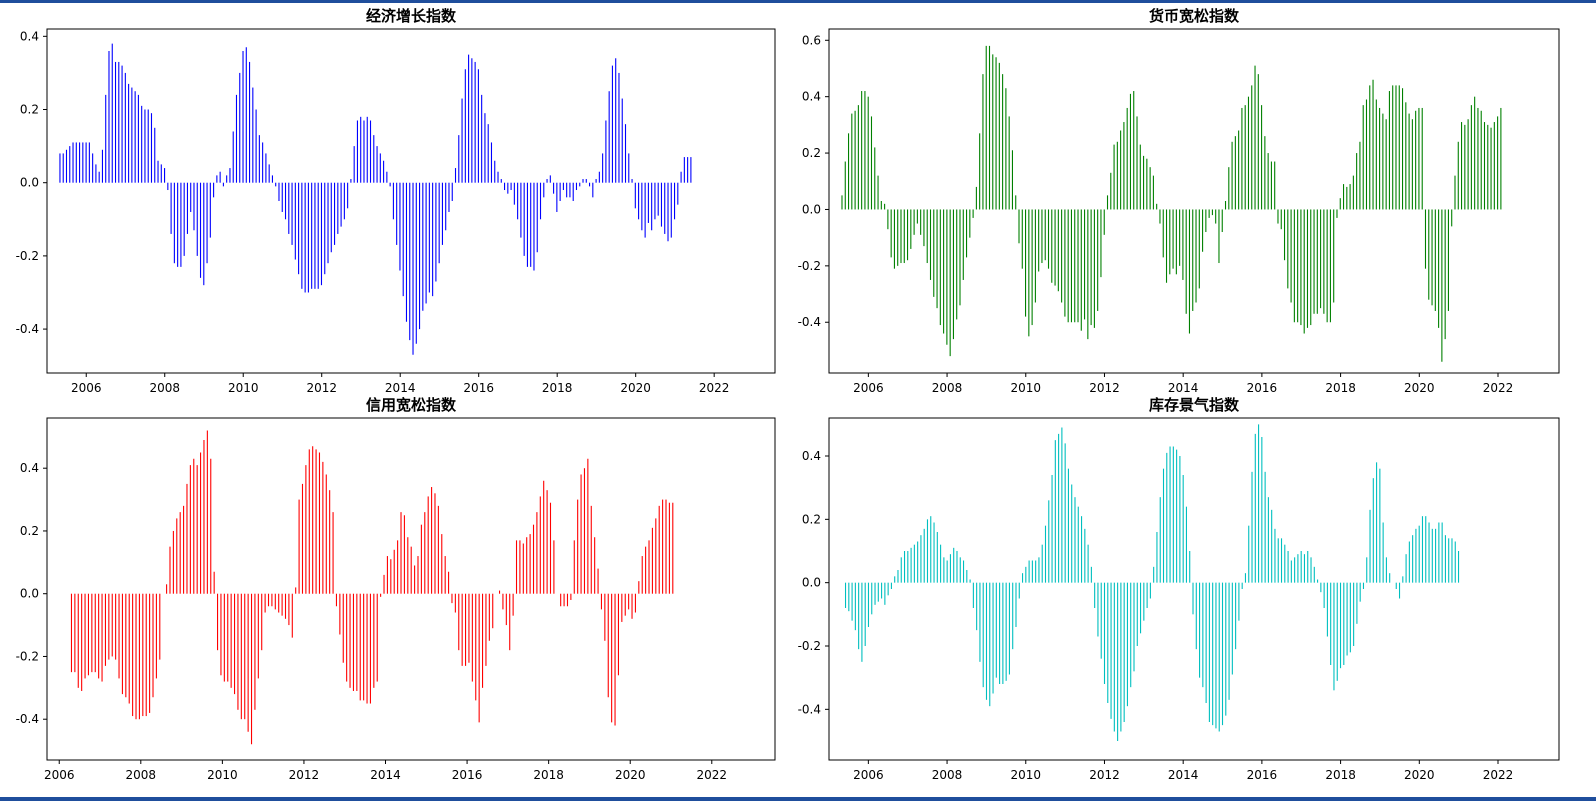  Describe the element at coordinates (411, 16) in the screenshot. I see `chart-title: 经济增长指数` at that location.